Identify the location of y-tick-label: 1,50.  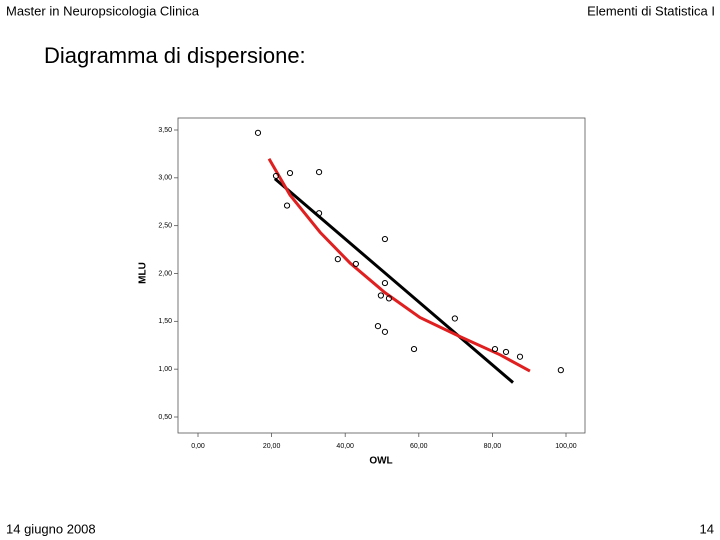
(165, 321).